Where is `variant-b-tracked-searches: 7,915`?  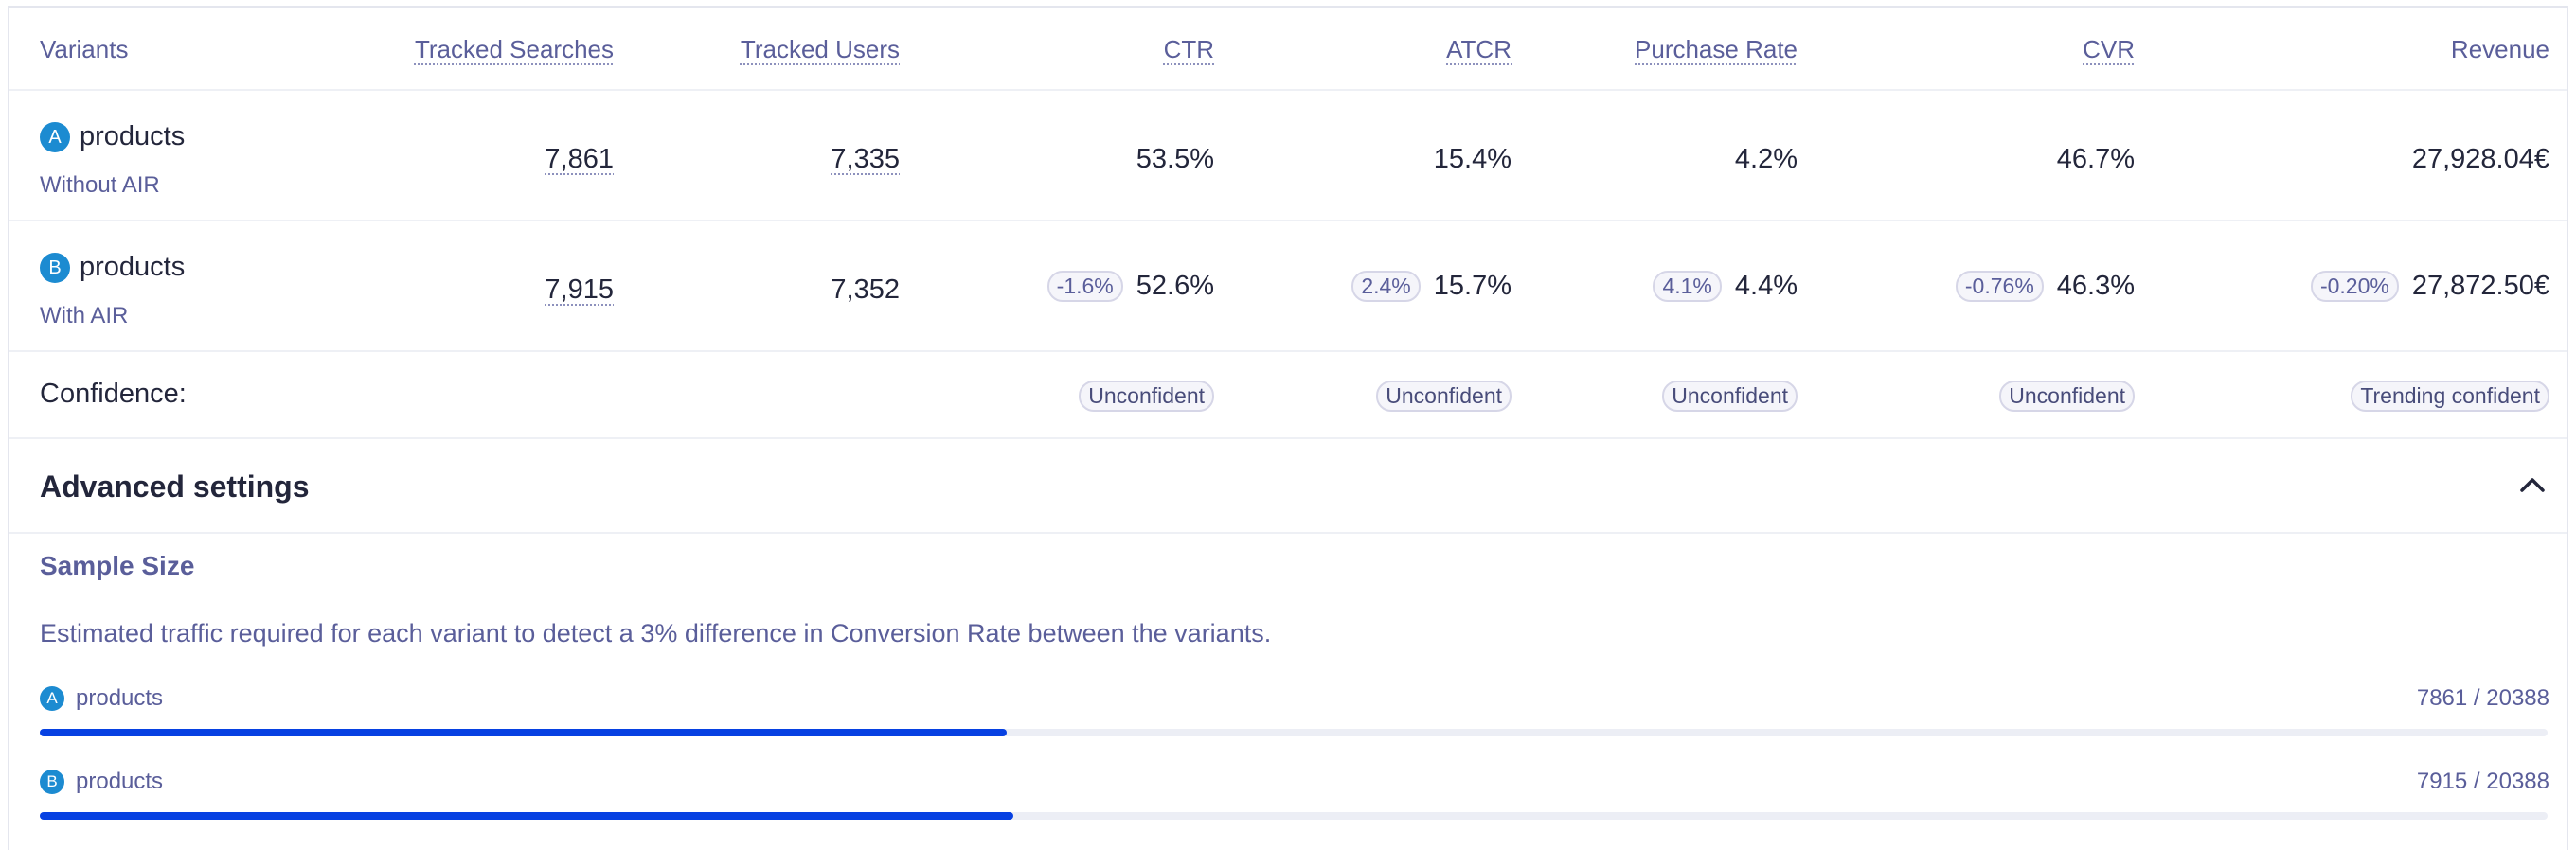
variant-b-tracked-searches: 7,915 is located at coordinates (579, 289).